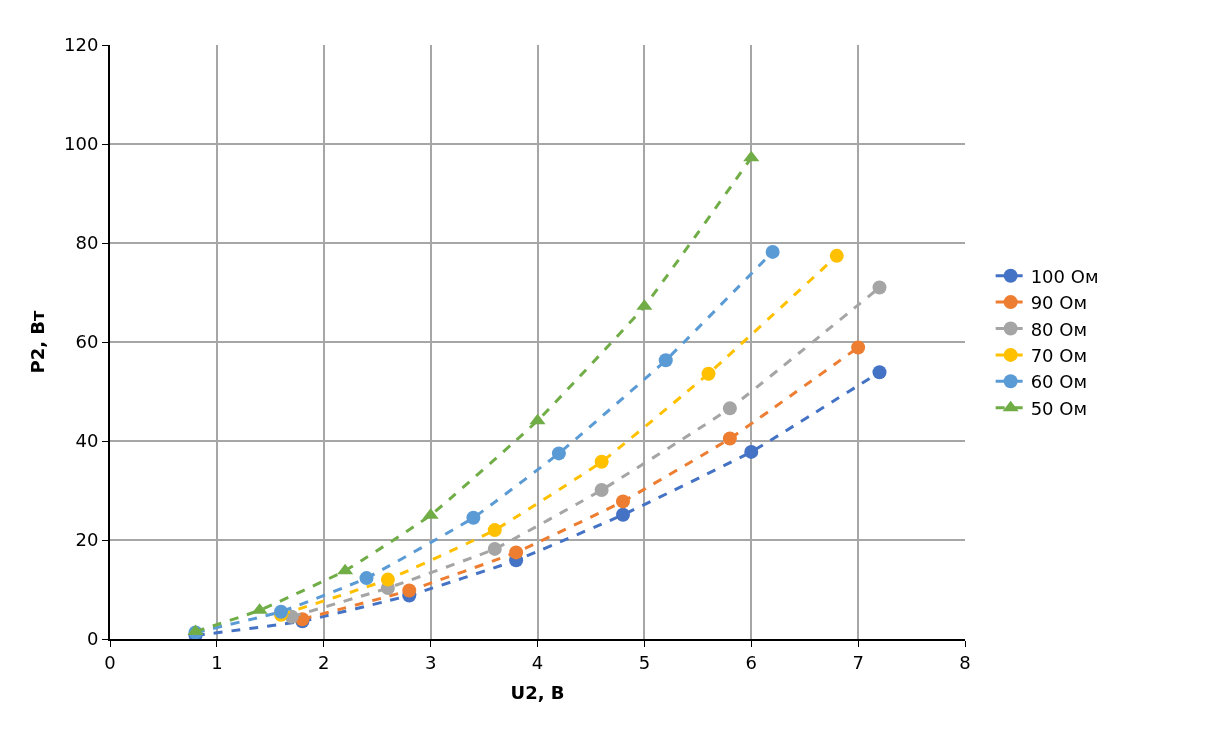  I want to click on y-tick-label: 80, so click(87, 243).